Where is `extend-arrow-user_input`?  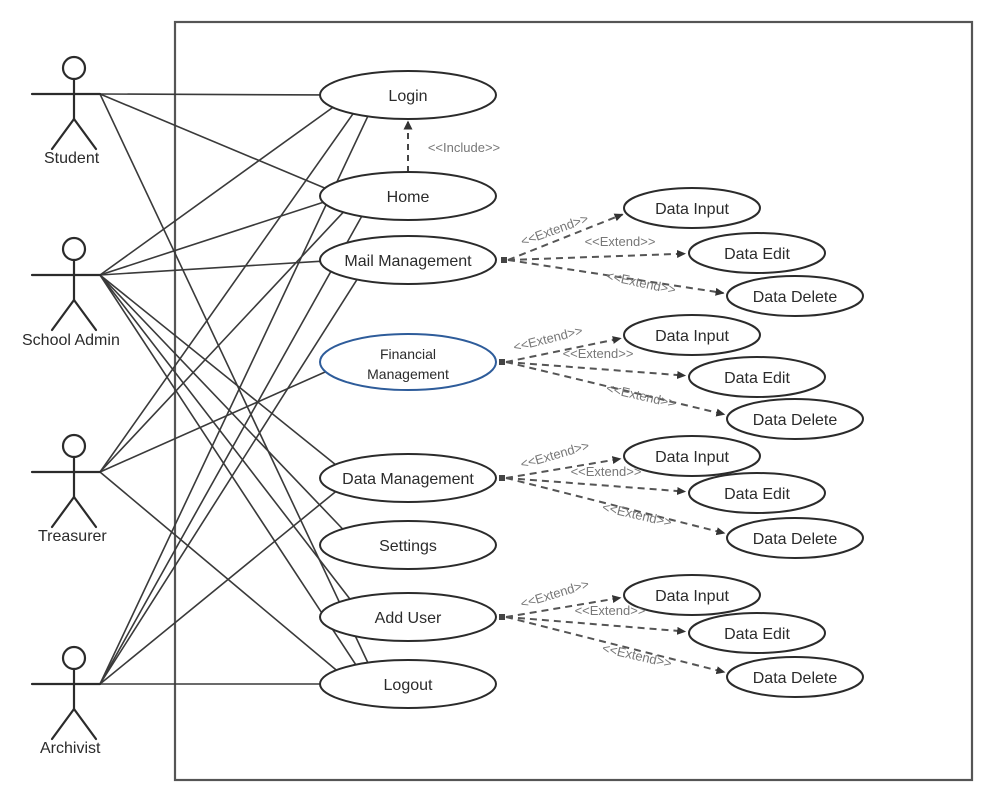
extend-arrow-user_input is located at coordinates (563, 606).